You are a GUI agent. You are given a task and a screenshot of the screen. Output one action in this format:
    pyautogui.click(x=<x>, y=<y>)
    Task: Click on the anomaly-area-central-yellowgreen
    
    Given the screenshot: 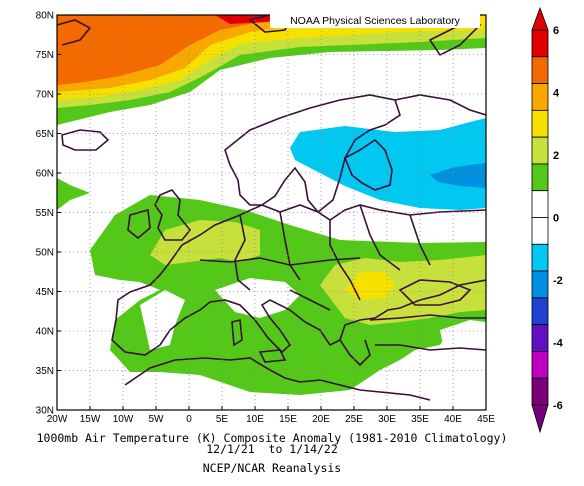 What is the action you would take?
    pyautogui.click(x=205, y=242)
    